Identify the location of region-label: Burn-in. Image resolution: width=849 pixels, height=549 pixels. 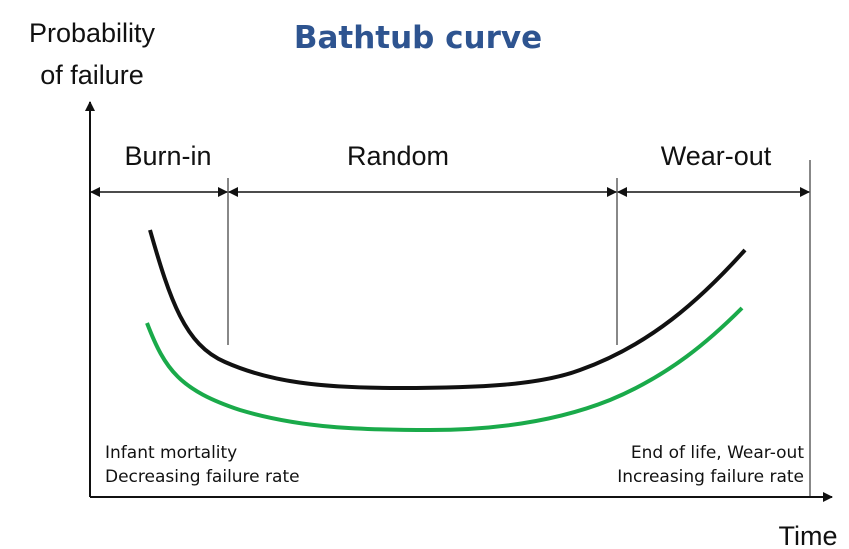
(167, 156).